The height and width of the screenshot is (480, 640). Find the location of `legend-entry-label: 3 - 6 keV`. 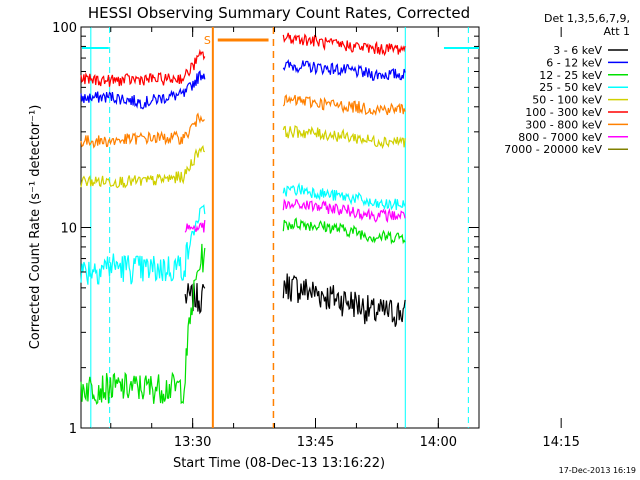

legend-entry-label: 3 - 6 keV is located at coordinates (577, 50).